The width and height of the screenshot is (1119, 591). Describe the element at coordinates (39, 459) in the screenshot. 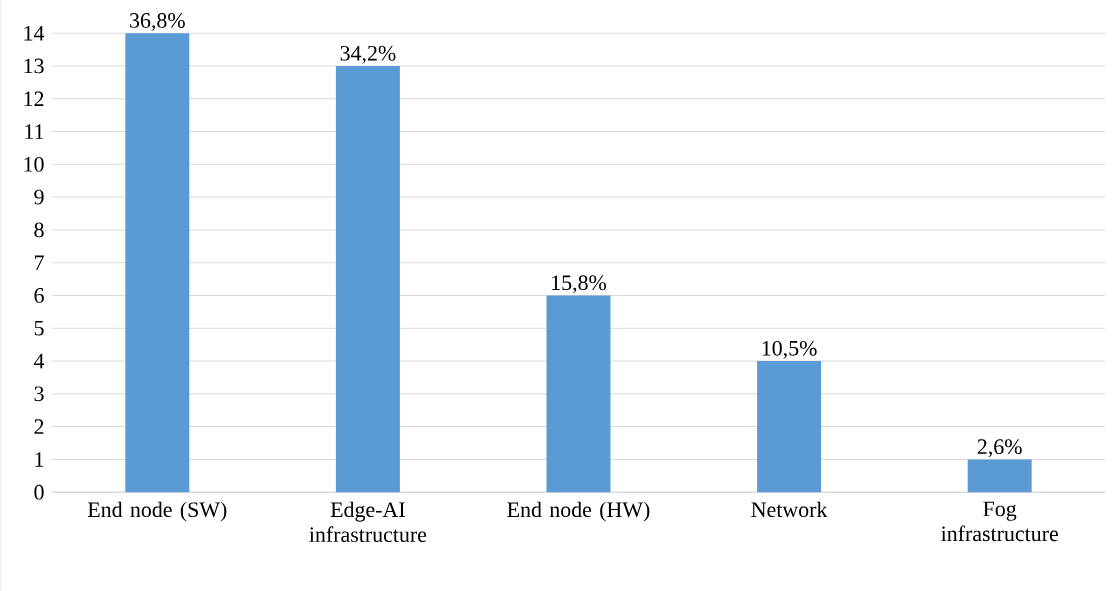

I see `y-tick-label: 1` at that location.